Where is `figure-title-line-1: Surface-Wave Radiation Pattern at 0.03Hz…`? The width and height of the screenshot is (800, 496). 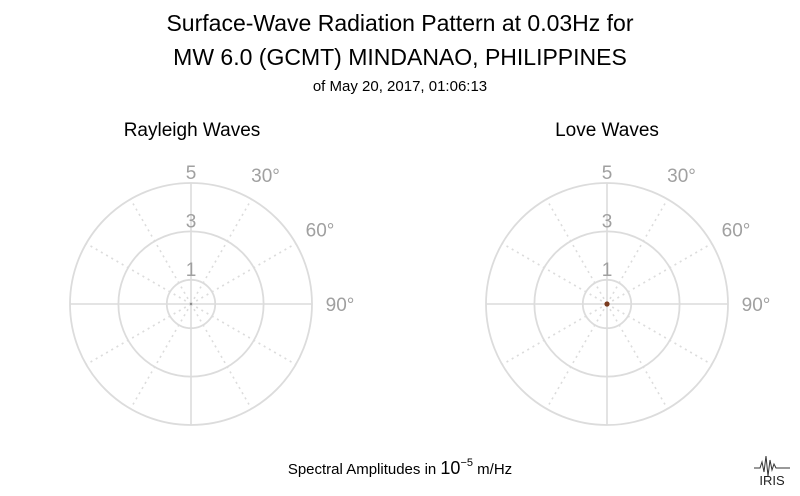 figure-title-line-1: Surface-Wave Radiation Pattern at 0.03Hz… is located at coordinates (400, 23).